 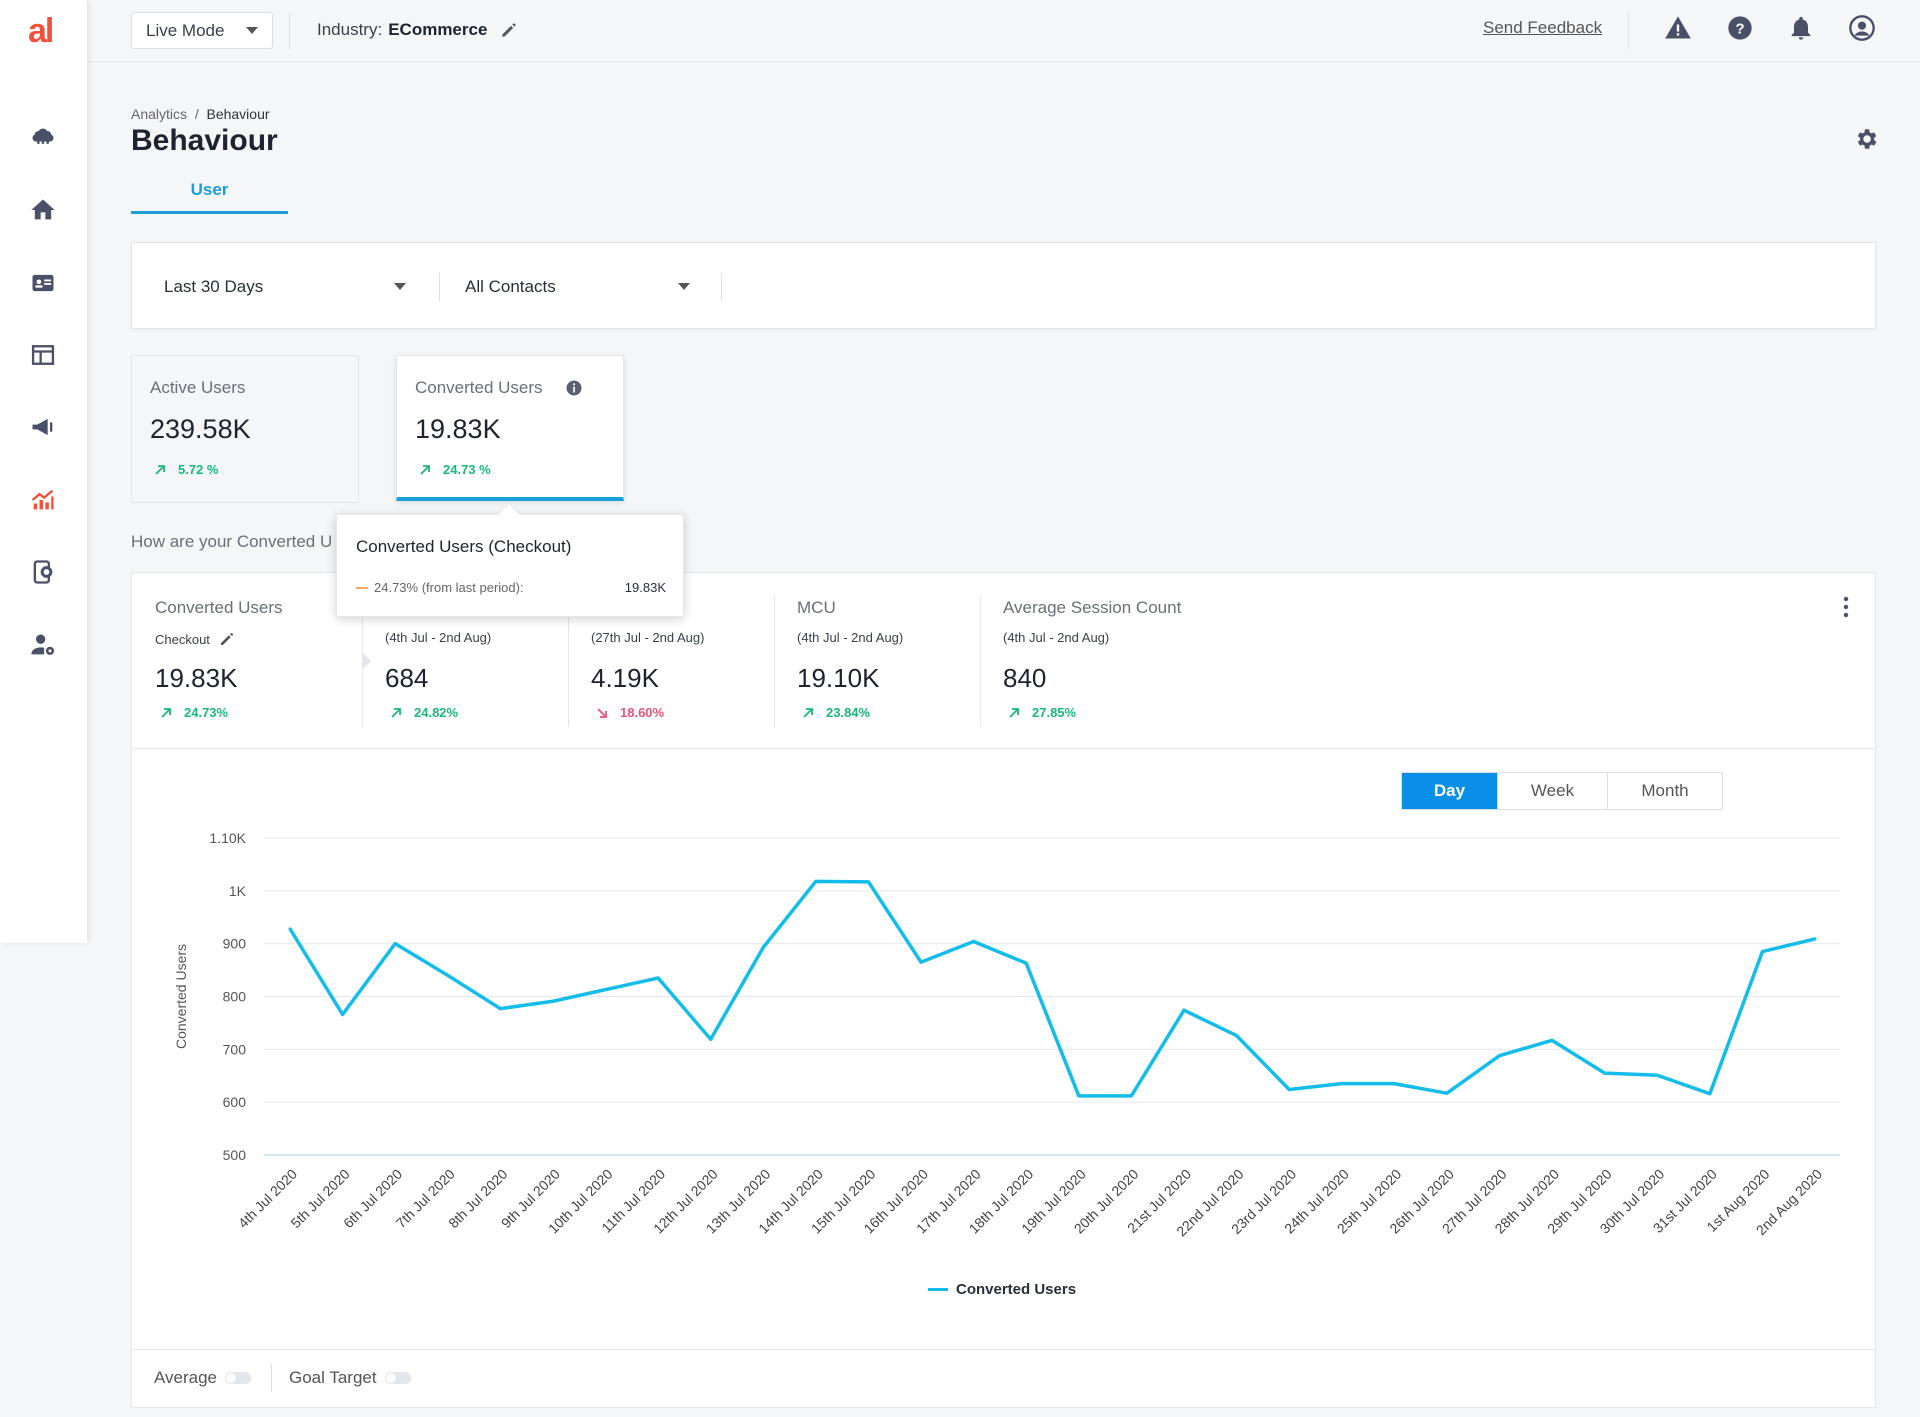 I want to click on metric-value: 19.83K, so click(x=196, y=678).